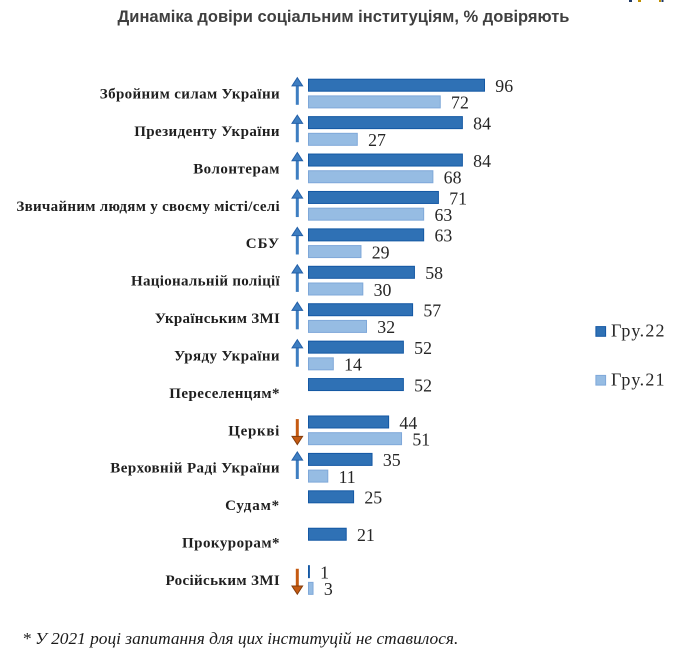 This screenshot has height=667, width=690. What do you see at coordinates (206, 282) in the screenshot?
I see `svg-text: Національній поліції` at bounding box center [206, 282].